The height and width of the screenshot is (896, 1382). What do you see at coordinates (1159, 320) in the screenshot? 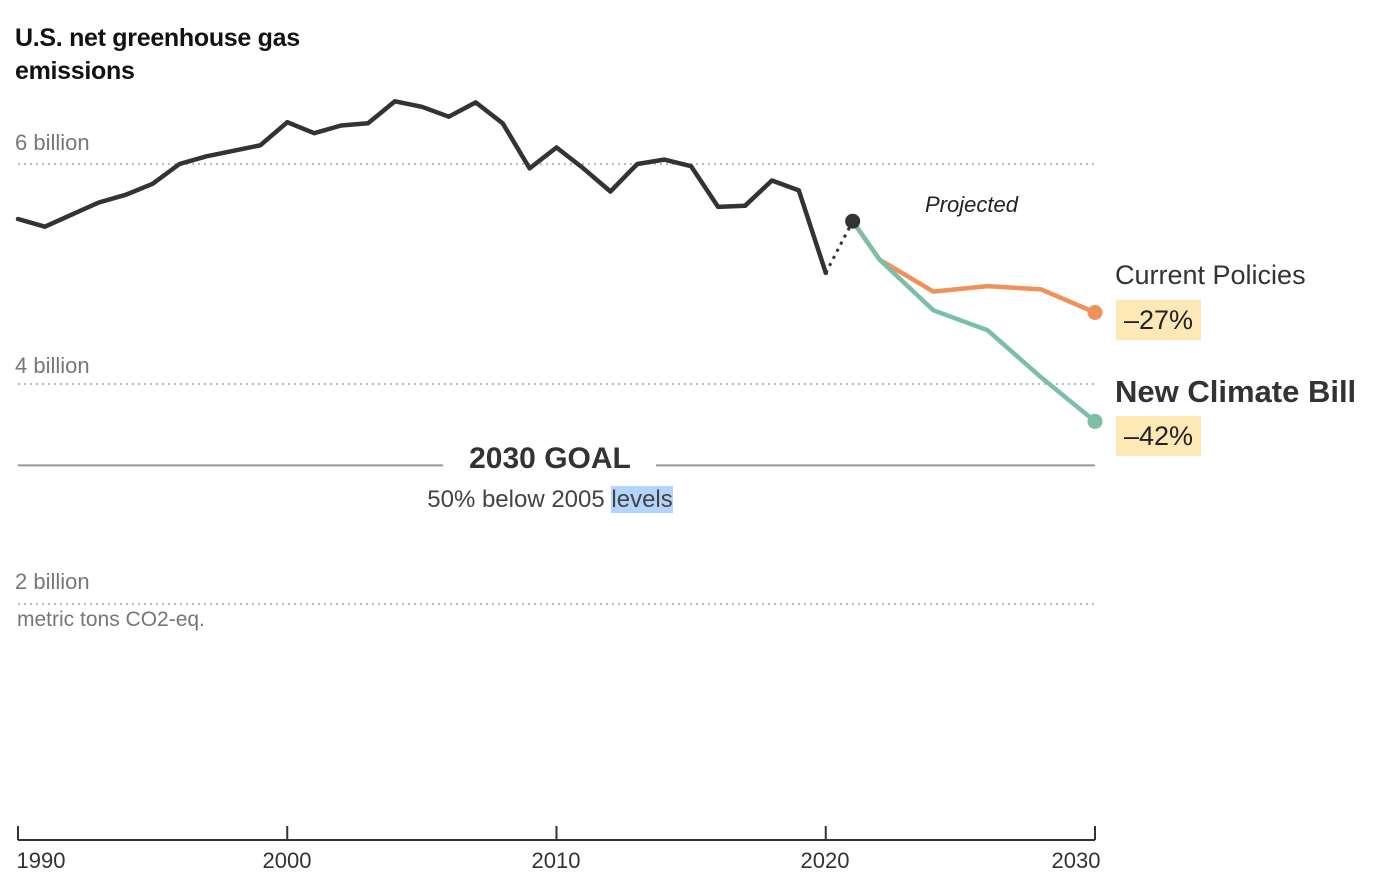
I see `current-policies-change-badge: –27%` at bounding box center [1159, 320].